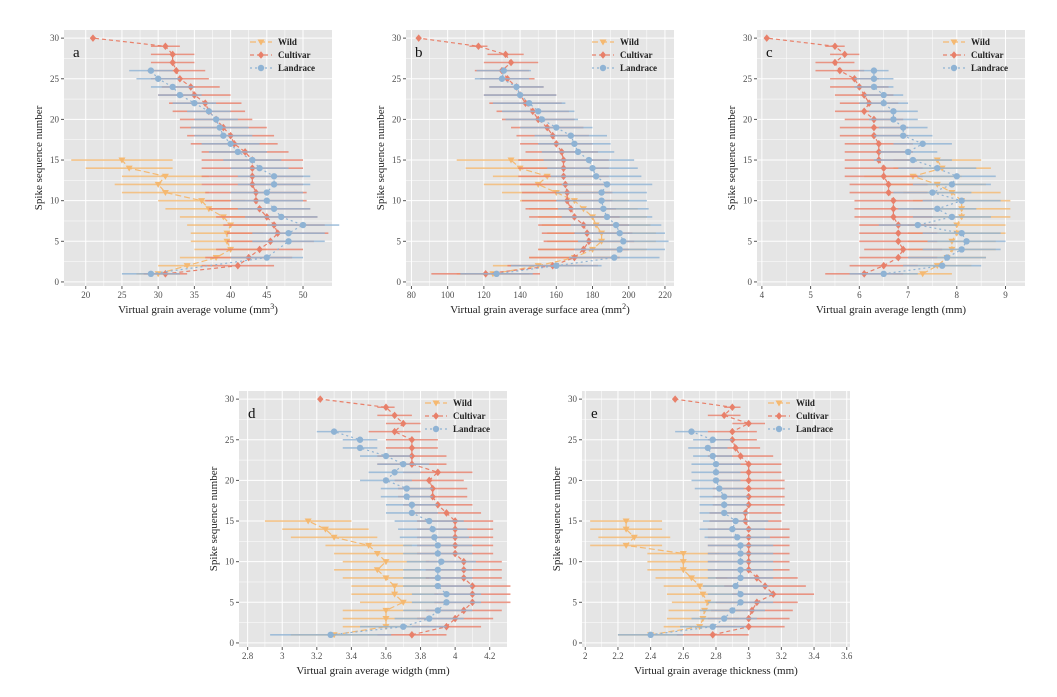 The image size is (1057, 697). I want to click on x-tick-label: 9, so click(1005, 295).